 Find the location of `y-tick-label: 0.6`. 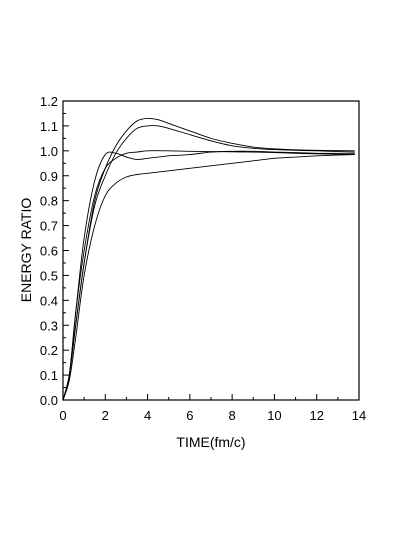

y-tick-label: 0.6 is located at coordinates (49, 251).